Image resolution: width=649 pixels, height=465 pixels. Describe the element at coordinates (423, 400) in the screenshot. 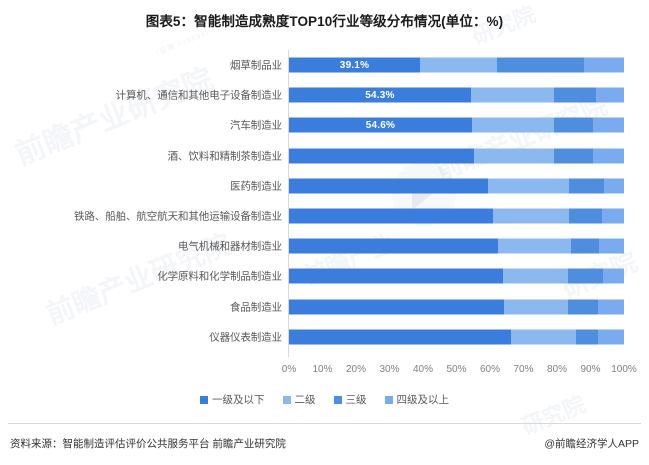

I see `legend-label: 四级及以上` at that location.